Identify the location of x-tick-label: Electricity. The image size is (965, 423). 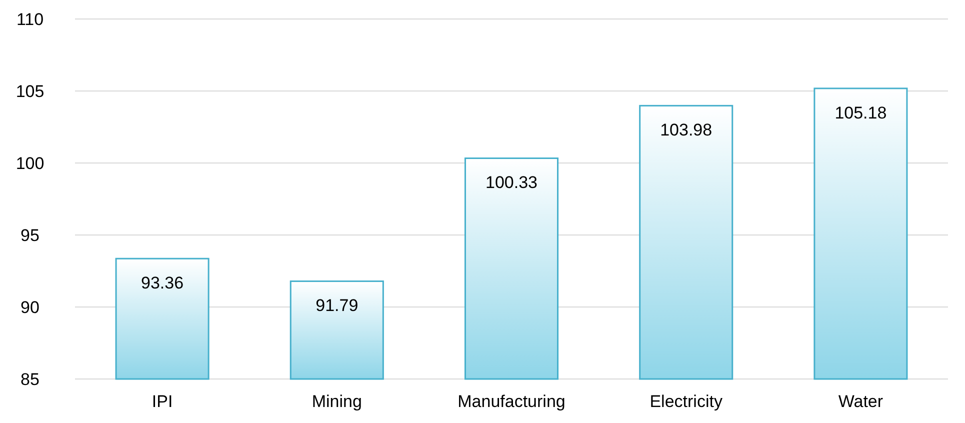
(686, 401).